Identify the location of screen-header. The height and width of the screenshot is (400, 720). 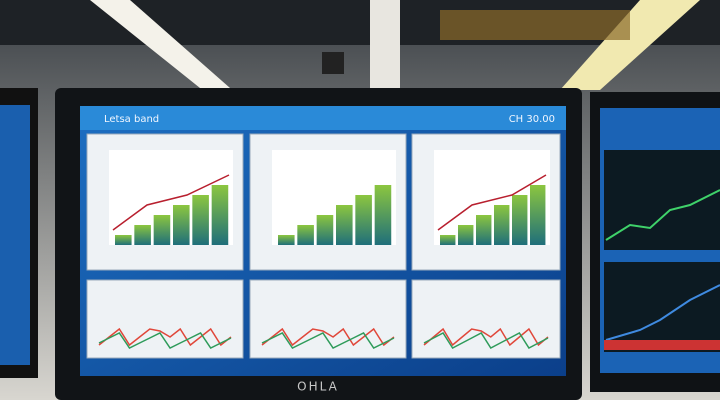
(323, 118).